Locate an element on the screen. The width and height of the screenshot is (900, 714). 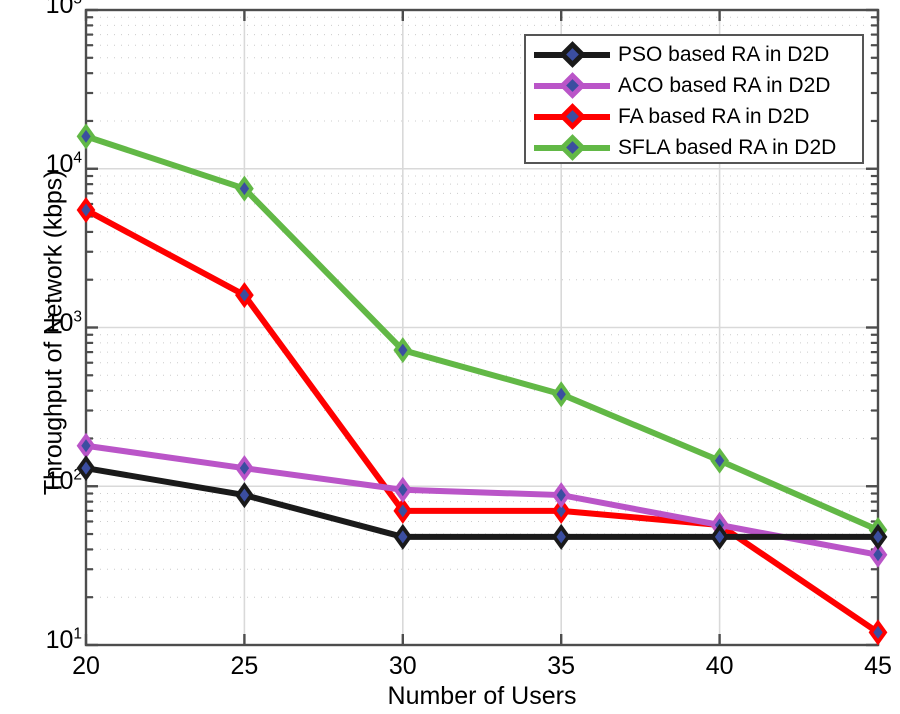
y-axis-tick-labels: 101102103104105 is located at coordinates (41, 357).